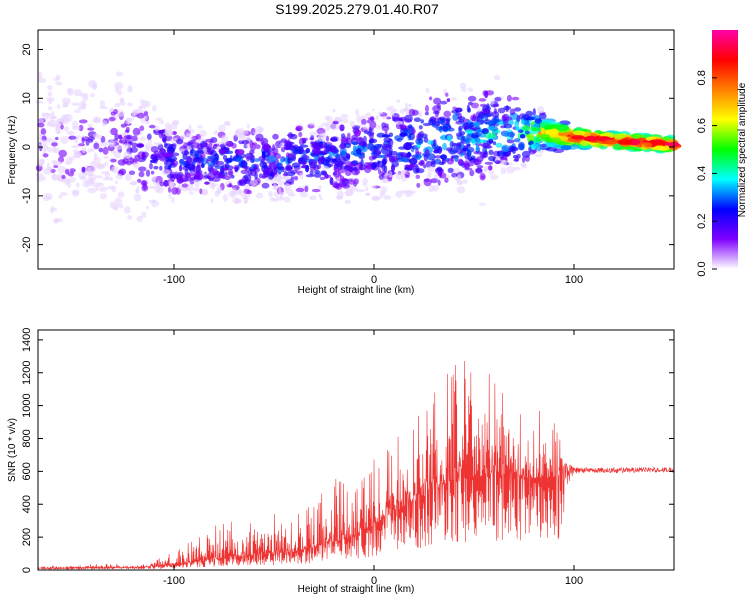 This screenshot has height=600, width=750. I want to click on spectrogram-x-label: Height of straight line (km), so click(356, 290).